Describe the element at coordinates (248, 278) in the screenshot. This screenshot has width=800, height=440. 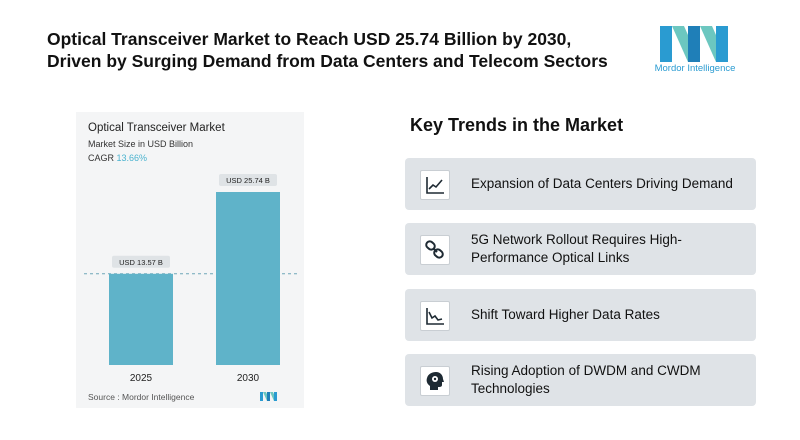
I see `bar-2030` at that location.